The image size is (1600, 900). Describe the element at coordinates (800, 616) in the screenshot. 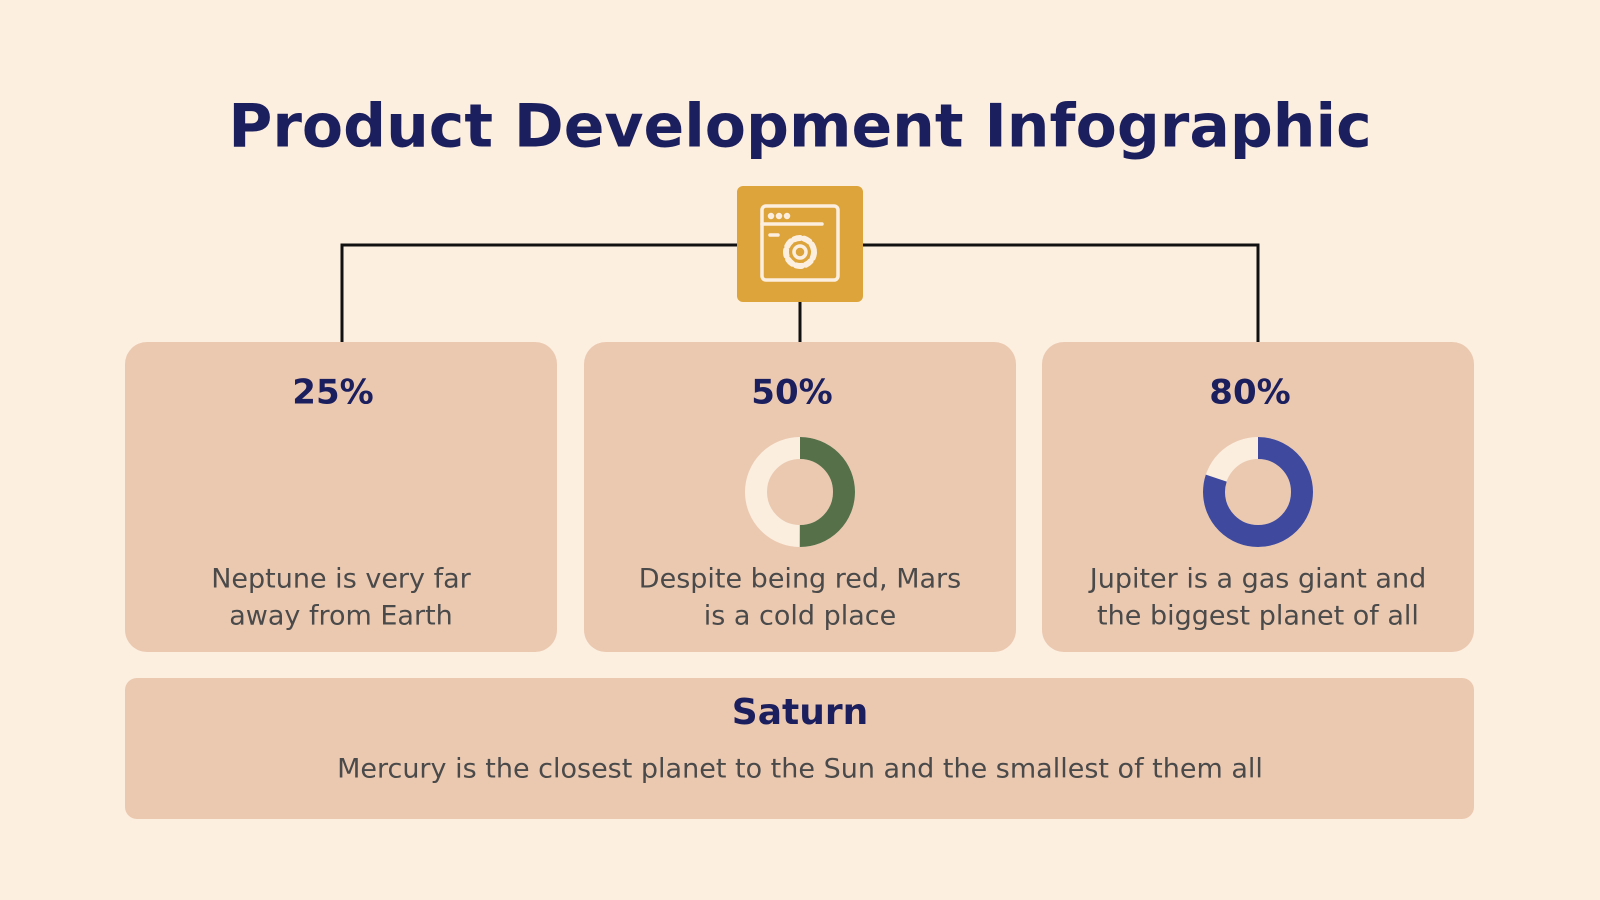

I see `description: is a cold place` at that location.